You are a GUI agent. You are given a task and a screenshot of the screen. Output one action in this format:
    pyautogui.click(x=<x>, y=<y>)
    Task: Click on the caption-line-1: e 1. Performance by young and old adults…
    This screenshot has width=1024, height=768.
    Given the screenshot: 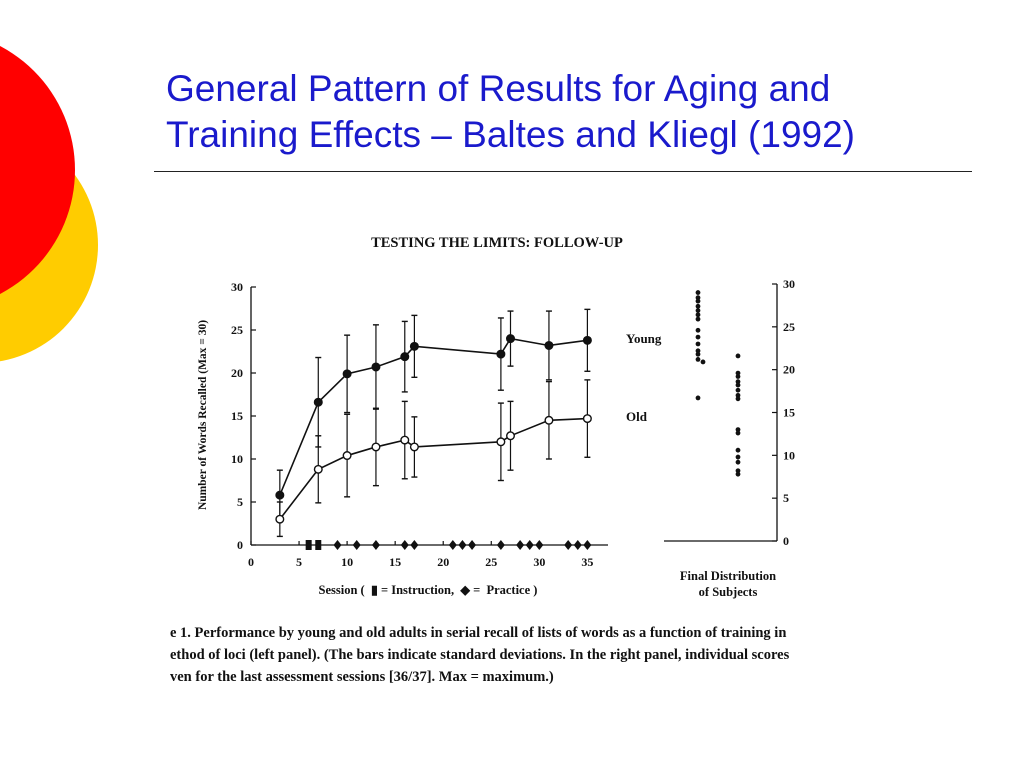 What is the action you would take?
    pyautogui.click(x=478, y=633)
    